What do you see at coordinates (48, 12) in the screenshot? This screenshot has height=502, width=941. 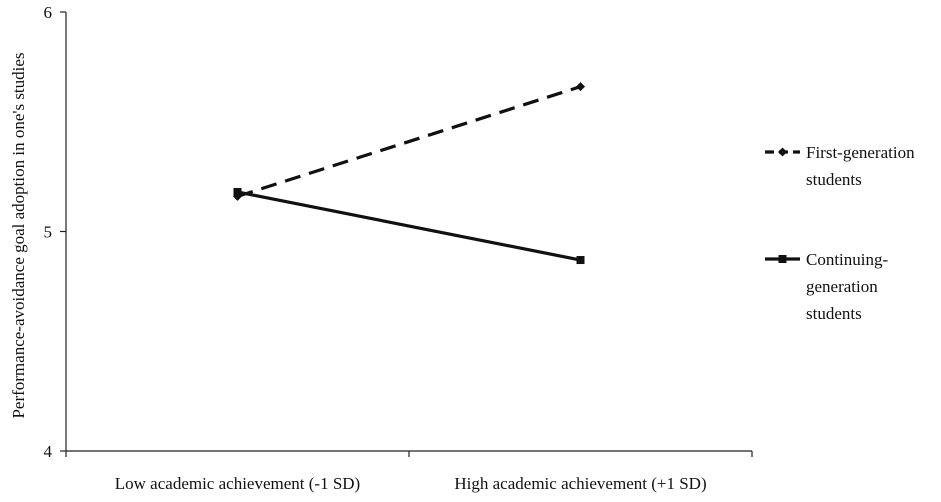 I see `y-tick-label: 6` at bounding box center [48, 12].